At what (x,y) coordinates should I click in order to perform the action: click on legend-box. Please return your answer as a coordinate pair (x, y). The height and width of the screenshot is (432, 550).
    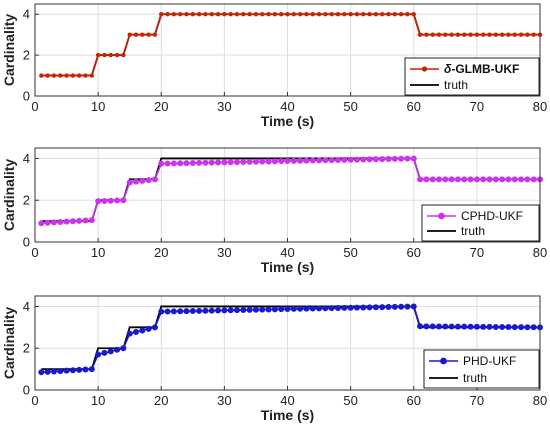
    Looking at the image, I should click on (480, 223).